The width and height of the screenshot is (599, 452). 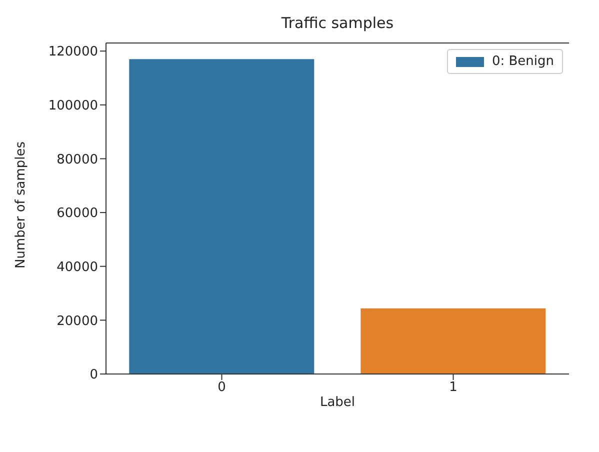 What do you see at coordinates (338, 402) in the screenshot?
I see `x-axis-title: Label` at bounding box center [338, 402].